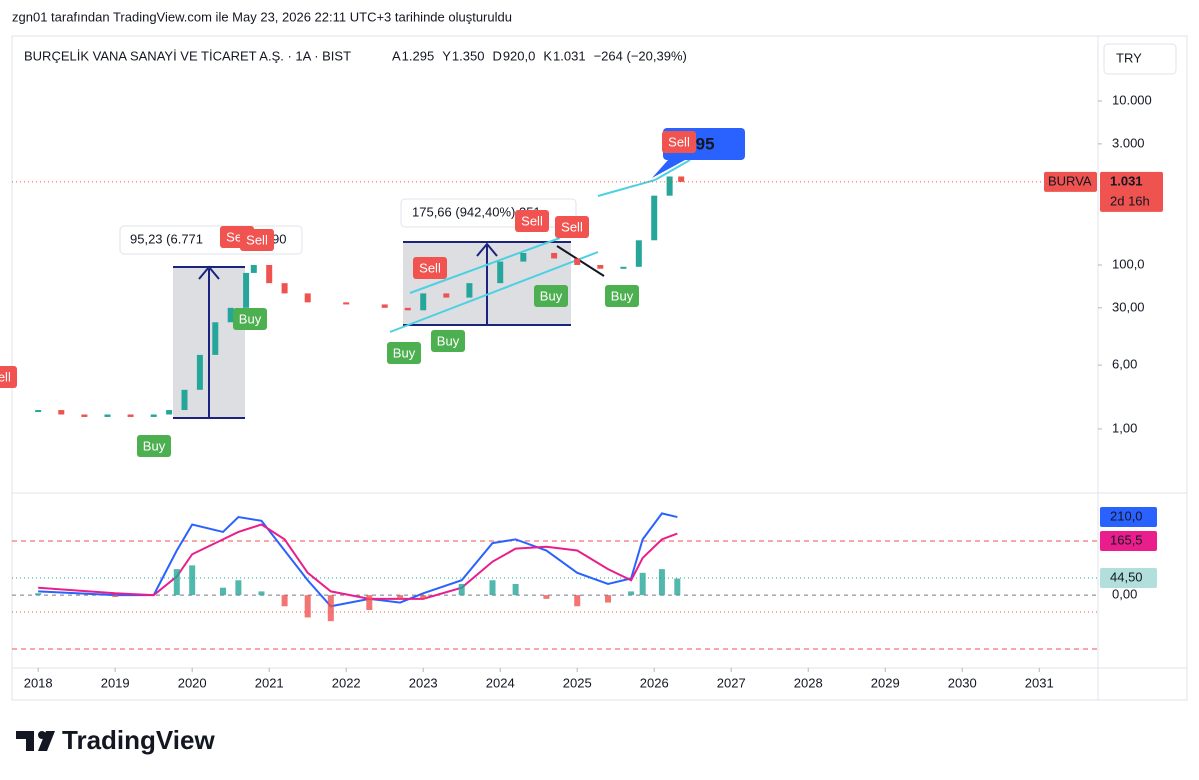  I want to click on x-tick-label: 2023, so click(423, 682).